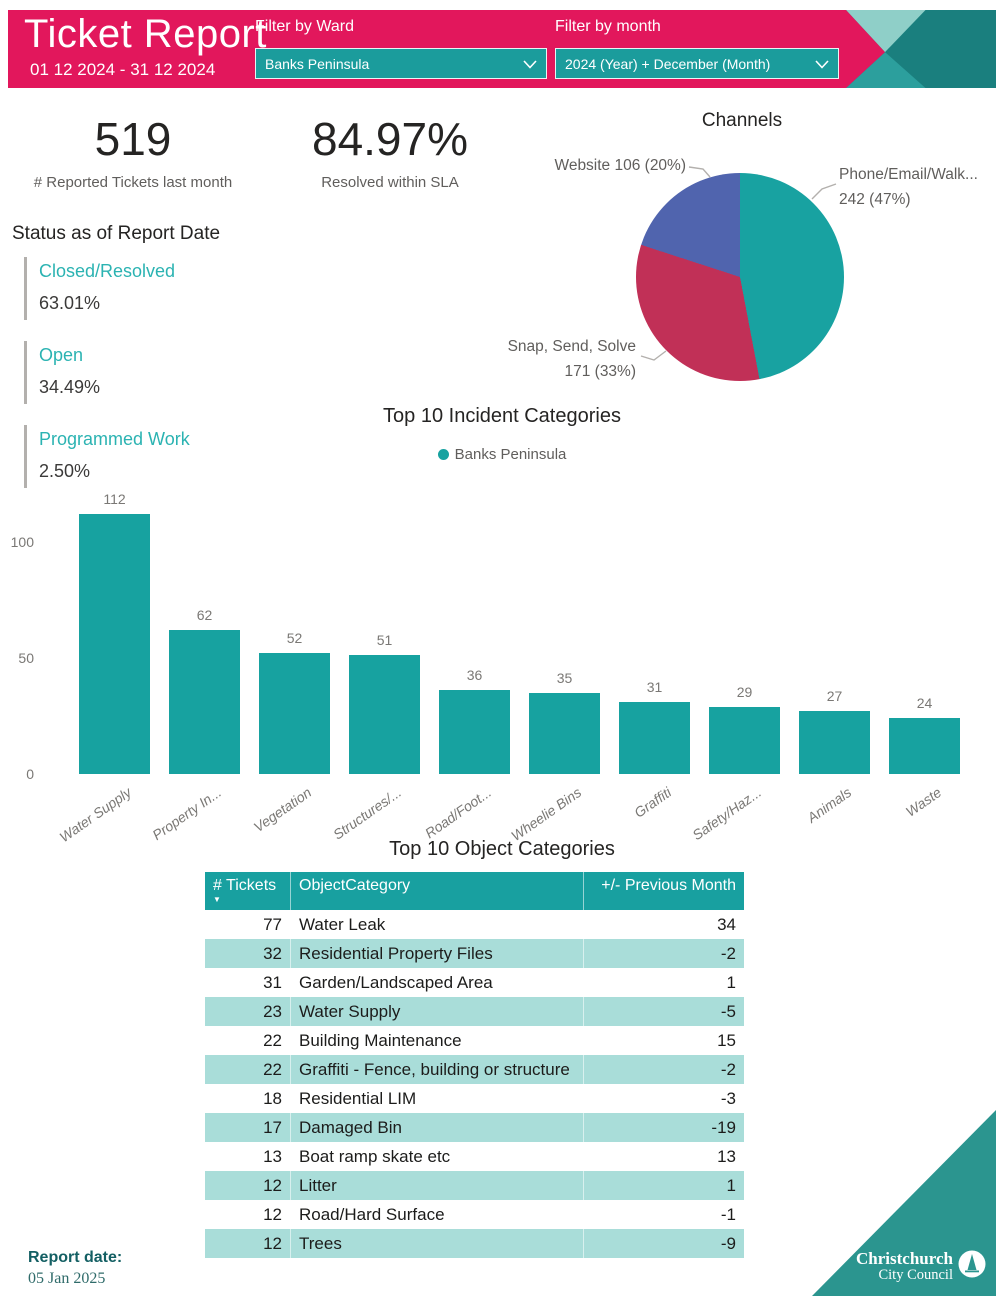  I want to click on table-cell: Boat ramp skate etc, so click(436, 1156).